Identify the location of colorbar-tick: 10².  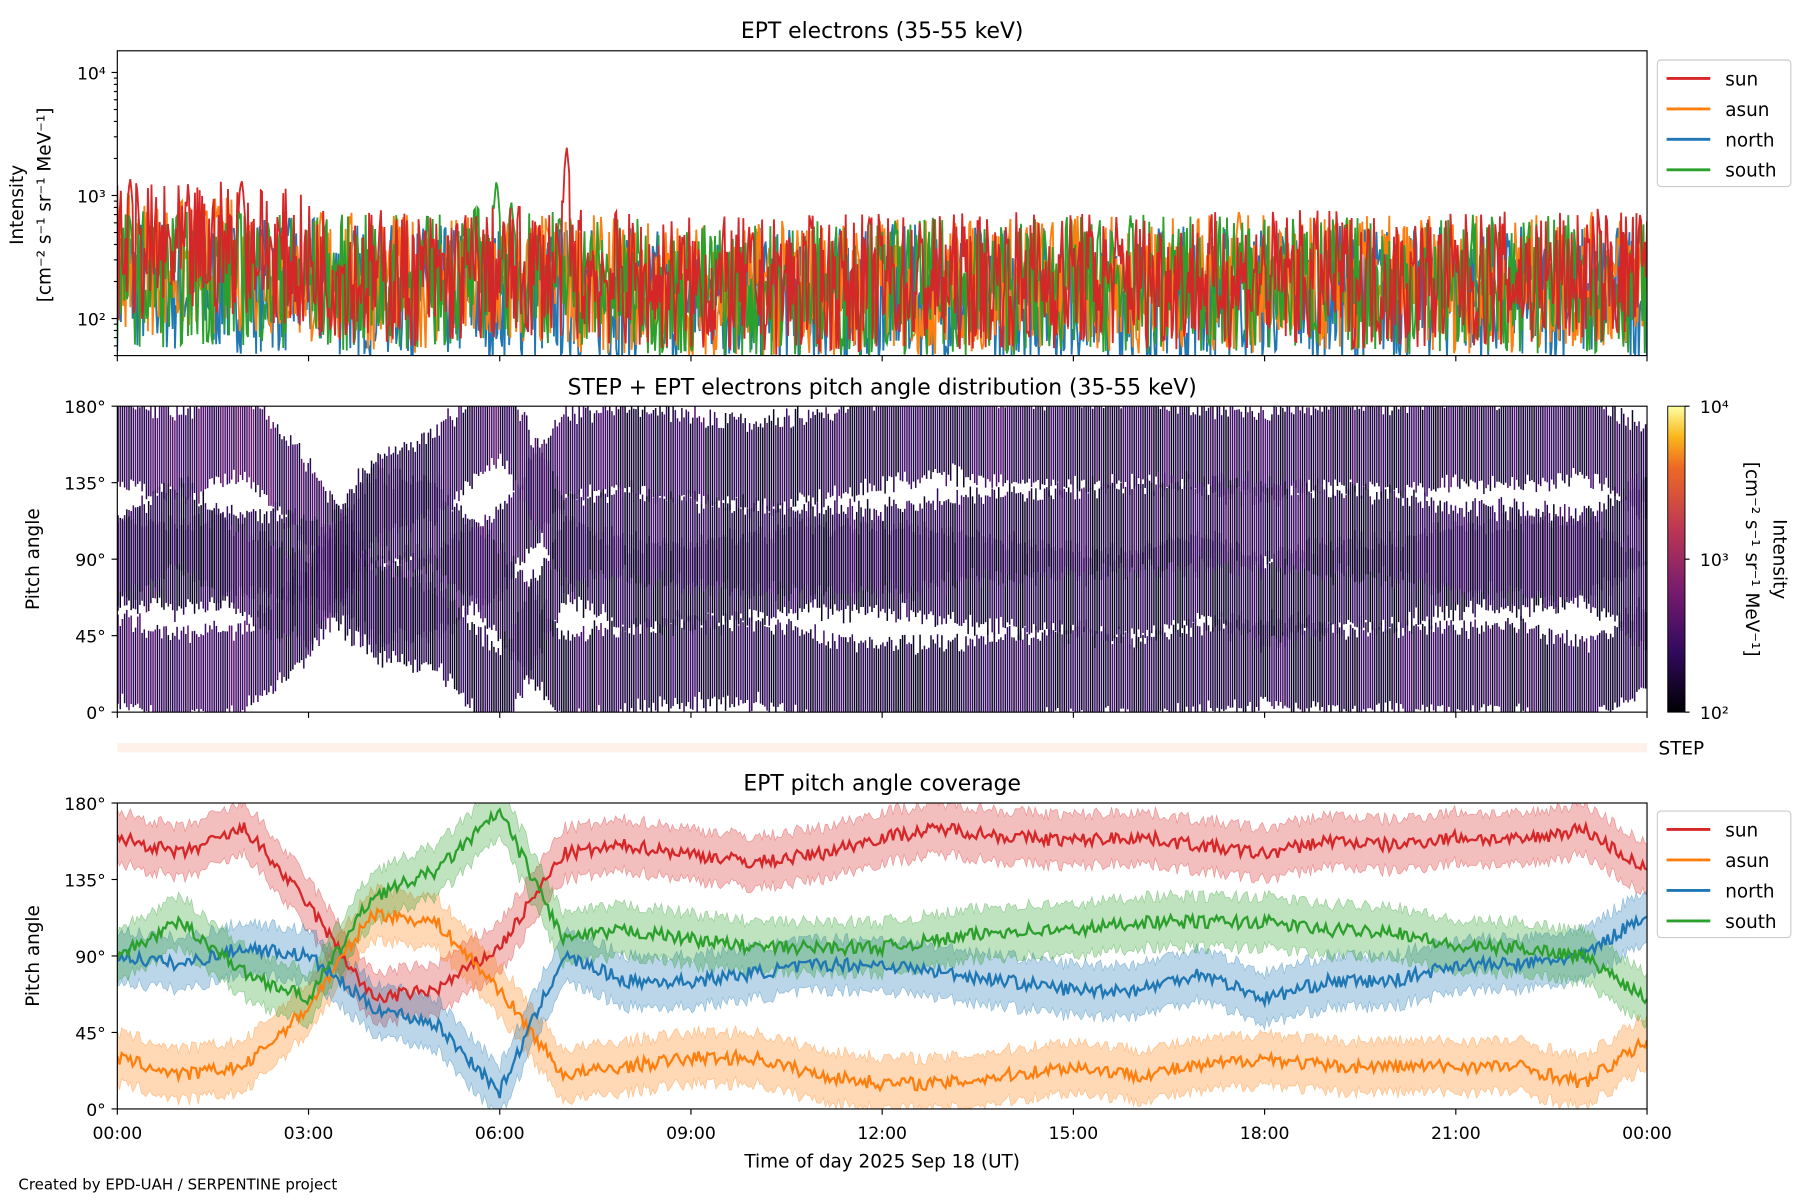
(1714, 714).